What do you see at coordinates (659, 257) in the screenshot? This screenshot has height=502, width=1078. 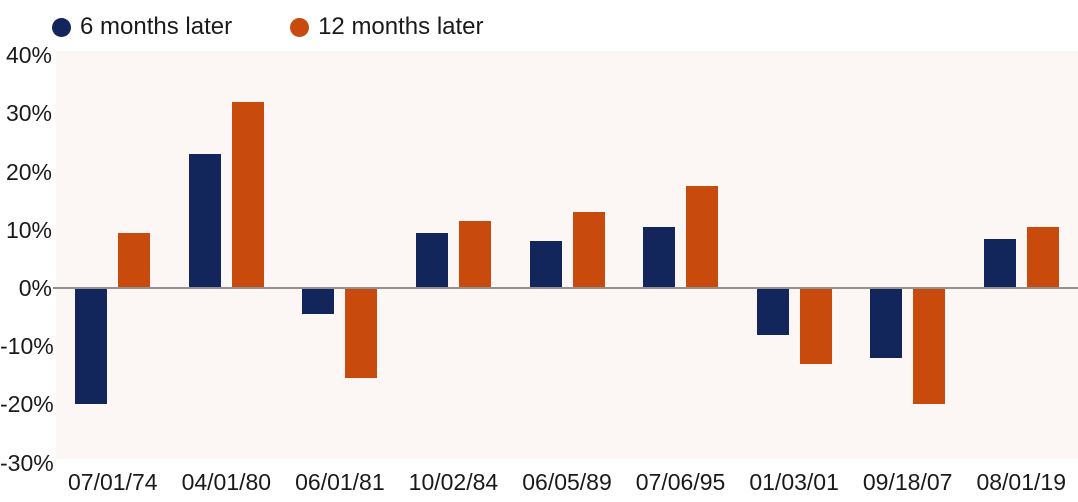 I see `bar-6m-07/06/95` at bounding box center [659, 257].